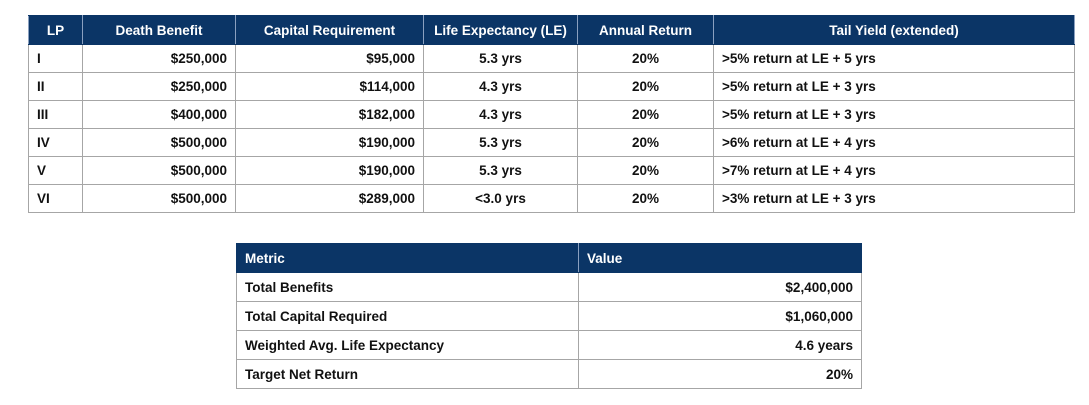 The width and height of the screenshot is (1089, 405). I want to click on cell-lp: II, so click(55, 86).